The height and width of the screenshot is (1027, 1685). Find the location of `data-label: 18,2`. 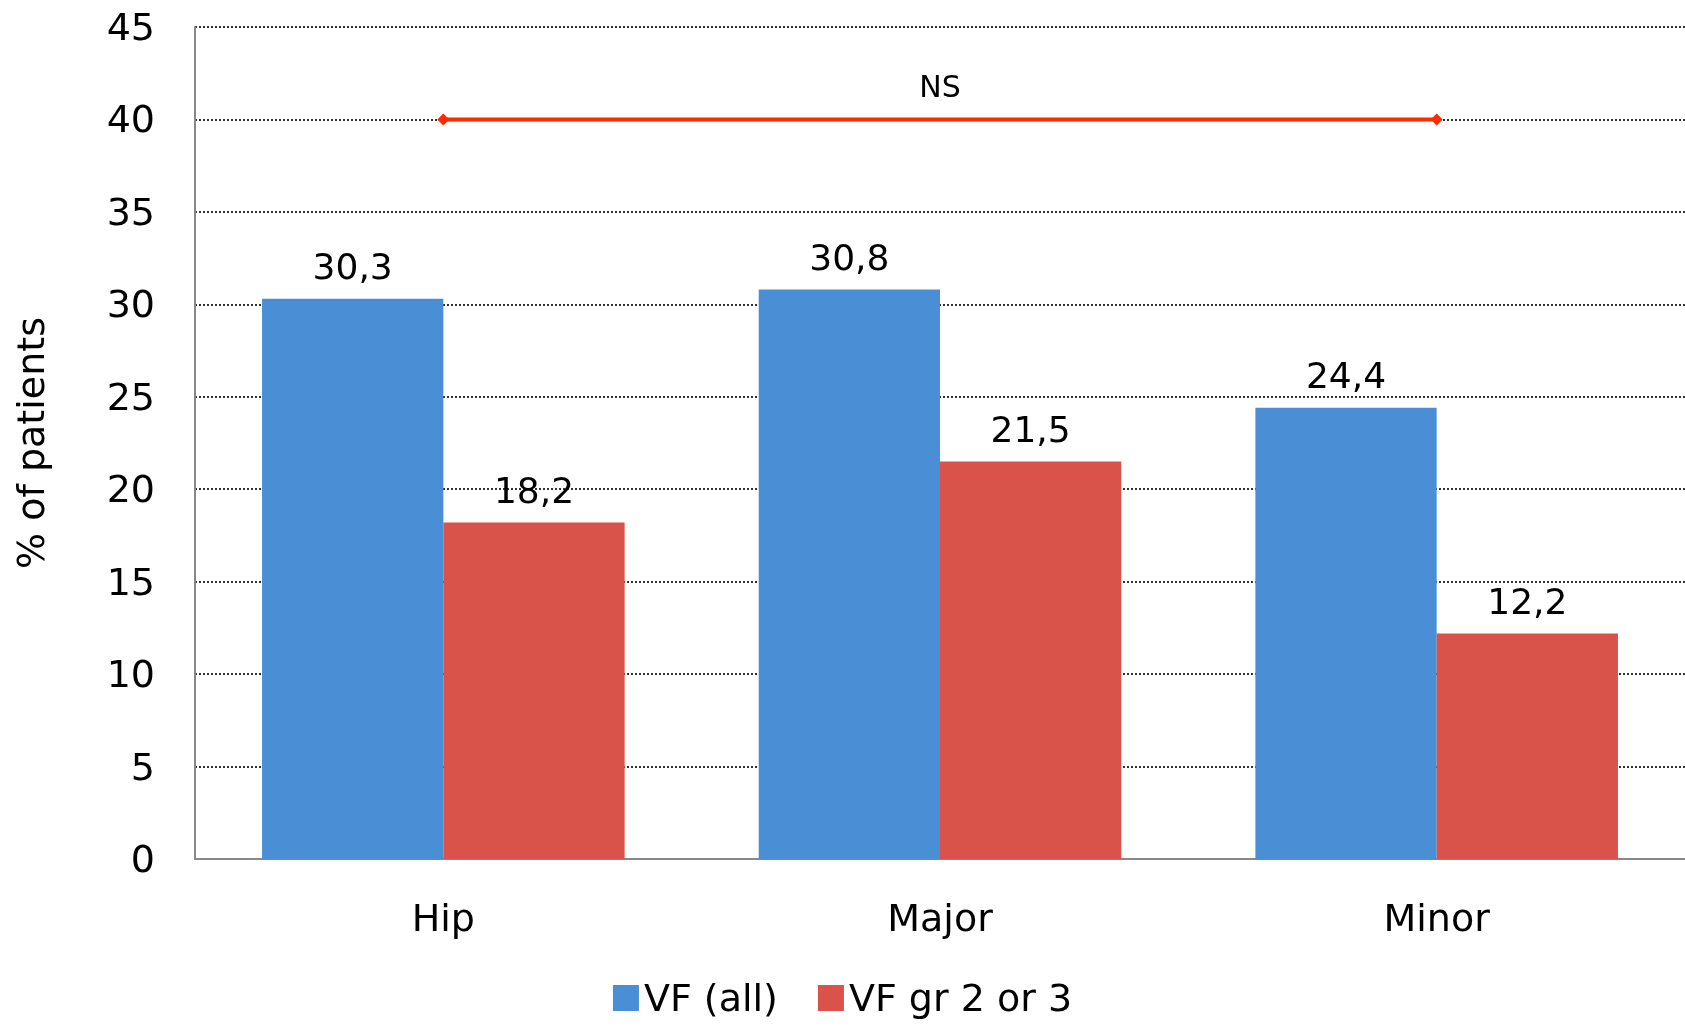

data-label: 18,2 is located at coordinates (534, 490).